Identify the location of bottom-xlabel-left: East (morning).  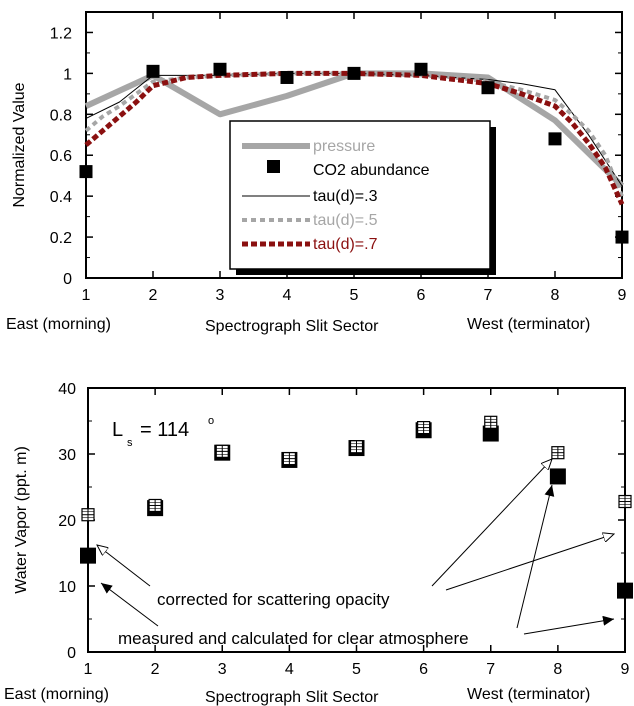
(56, 694).